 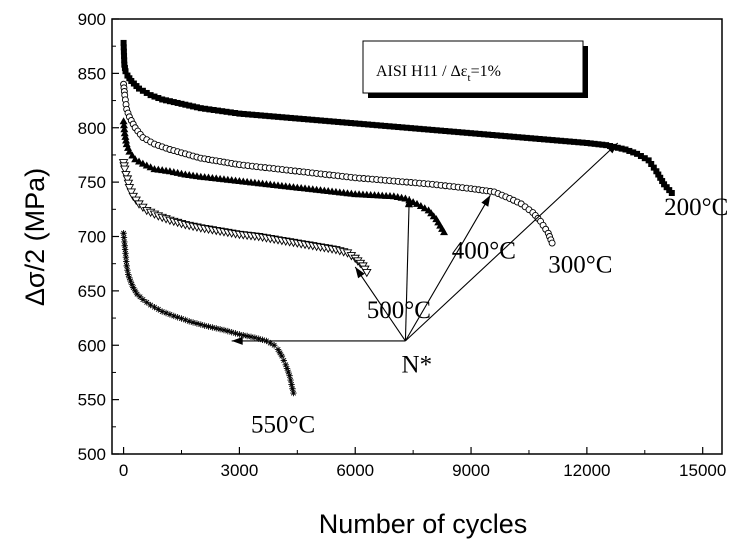 I want to click on n-star-arrow-line, so click(x=512, y=242).